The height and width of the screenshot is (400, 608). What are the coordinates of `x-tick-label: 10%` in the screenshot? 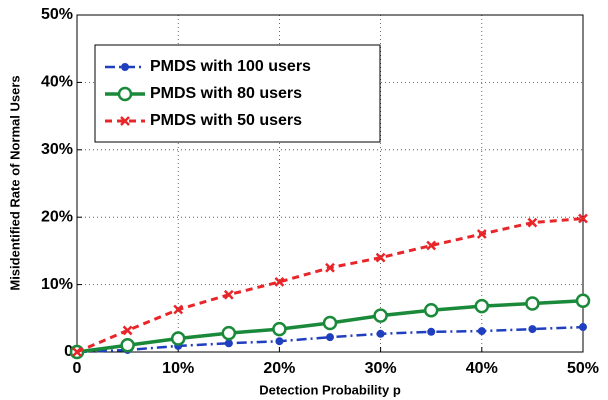 It's located at (178, 368).